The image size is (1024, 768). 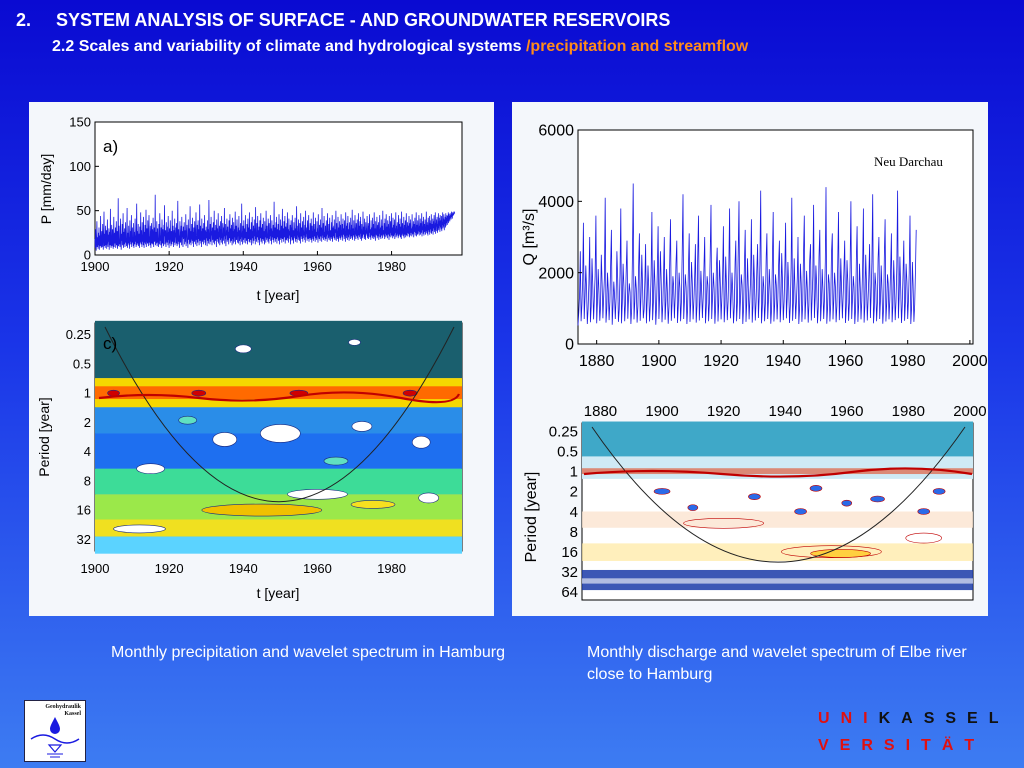 I want to click on university-name-line1: UNIKASSEL, so click(x=914, y=719).